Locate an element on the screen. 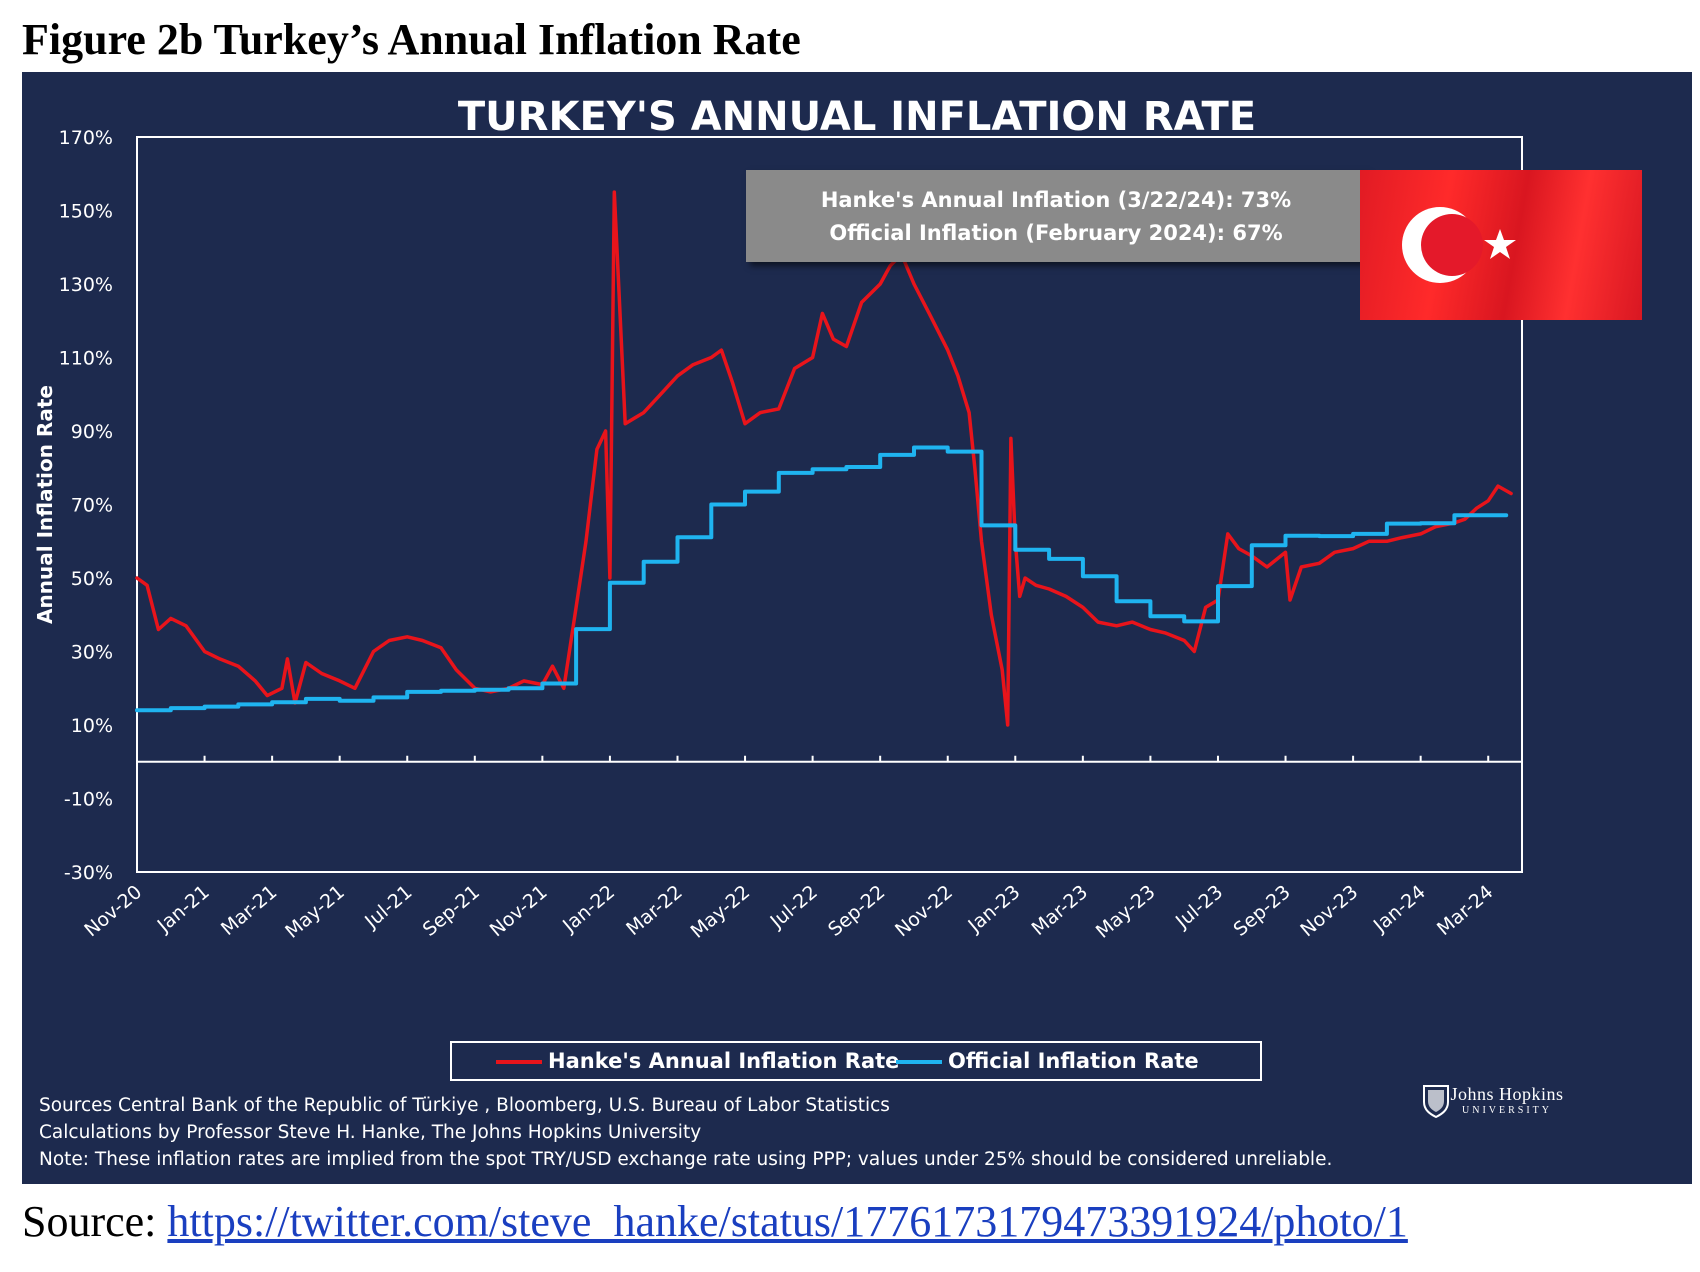 Image resolution: width=1700 pixels, height=1272 pixels. figure-title: Figure 2b Turkey’s Annual Inflation Rate is located at coordinates (411, 39).